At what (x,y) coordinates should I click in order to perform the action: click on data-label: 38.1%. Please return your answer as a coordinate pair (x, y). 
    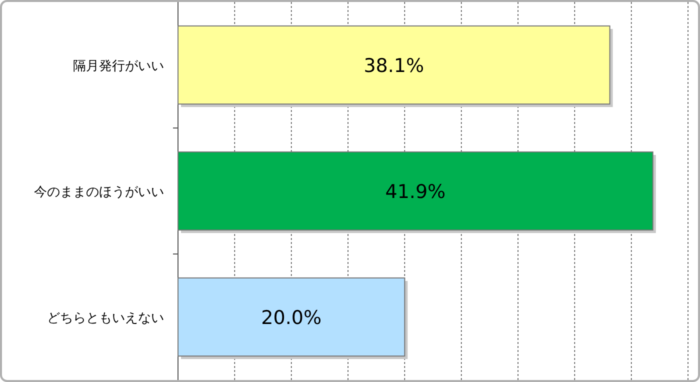
    Looking at the image, I should click on (394, 66).